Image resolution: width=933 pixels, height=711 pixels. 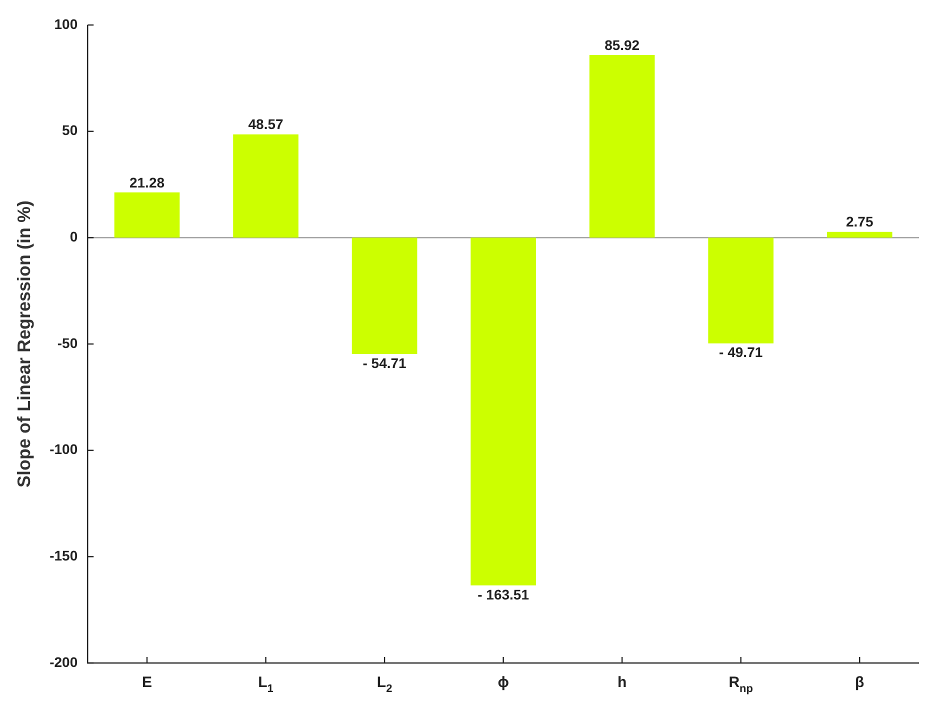 What do you see at coordinates (859, 682) in the screenshot?
I see `x-tick-label: β` at bounding box center [859, 682].